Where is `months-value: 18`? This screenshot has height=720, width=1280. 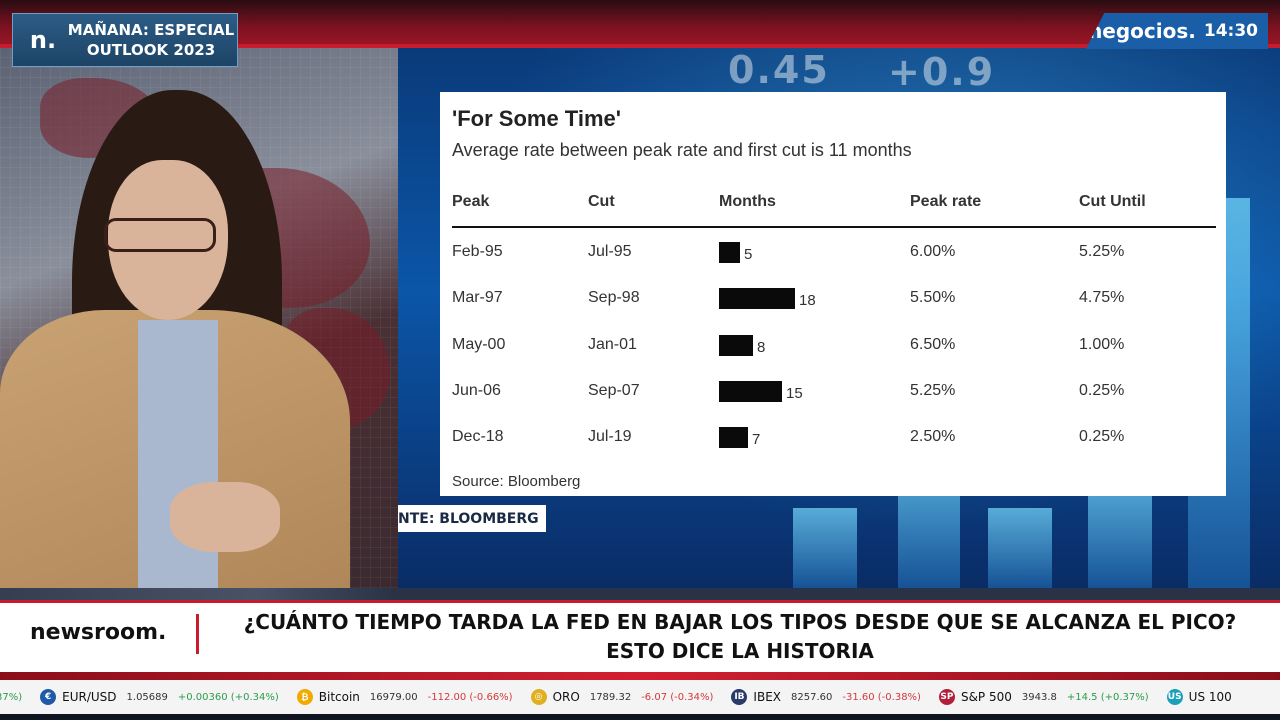 months-value: 18 is located at coordinates (807, 300).